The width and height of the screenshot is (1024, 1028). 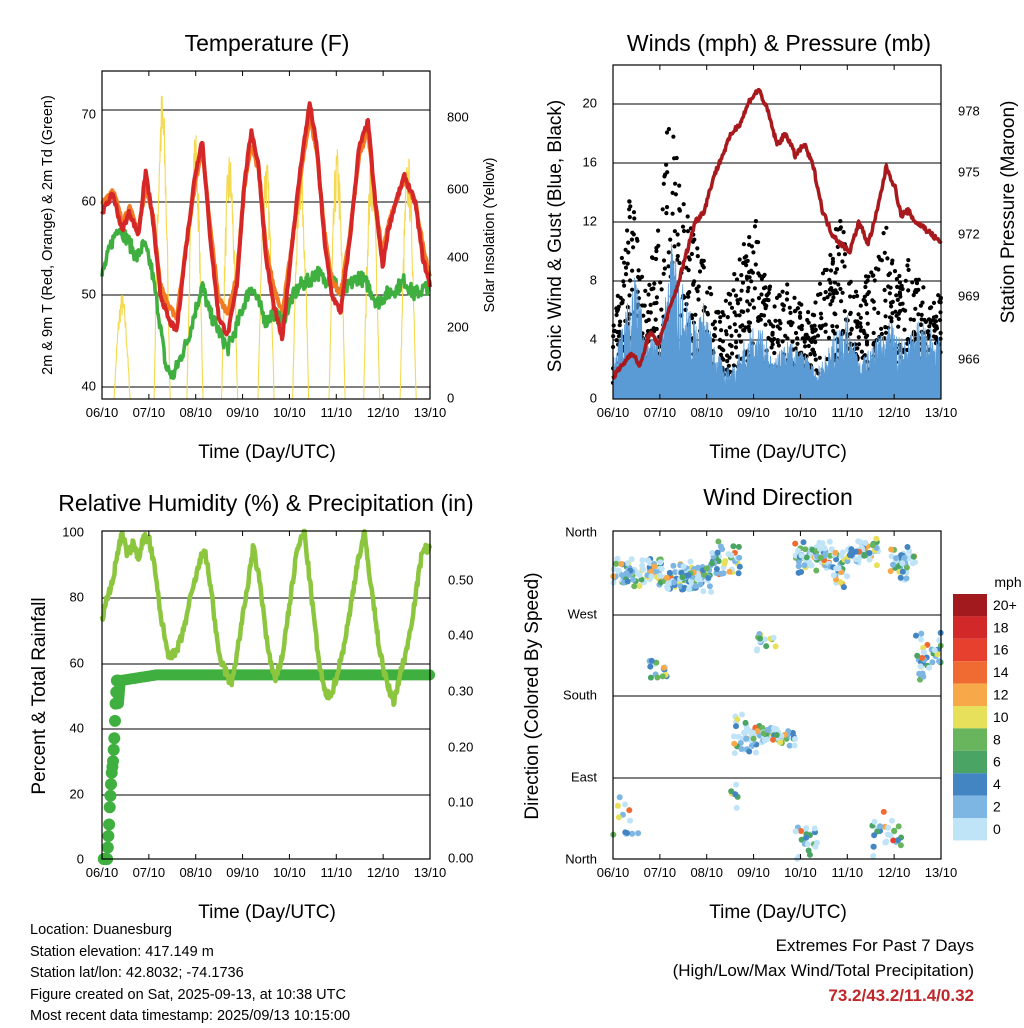 I want to click on colorbar-title: mph, so click(x=1007, y=582).